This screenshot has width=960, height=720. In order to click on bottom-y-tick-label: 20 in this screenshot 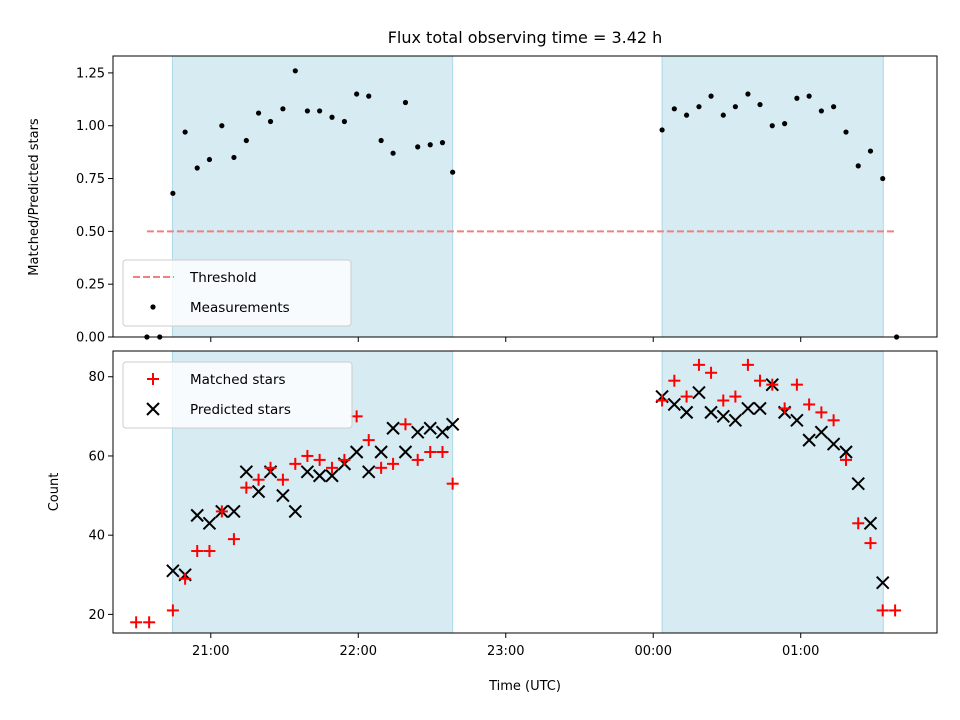, I will do `click(96, 615)`.